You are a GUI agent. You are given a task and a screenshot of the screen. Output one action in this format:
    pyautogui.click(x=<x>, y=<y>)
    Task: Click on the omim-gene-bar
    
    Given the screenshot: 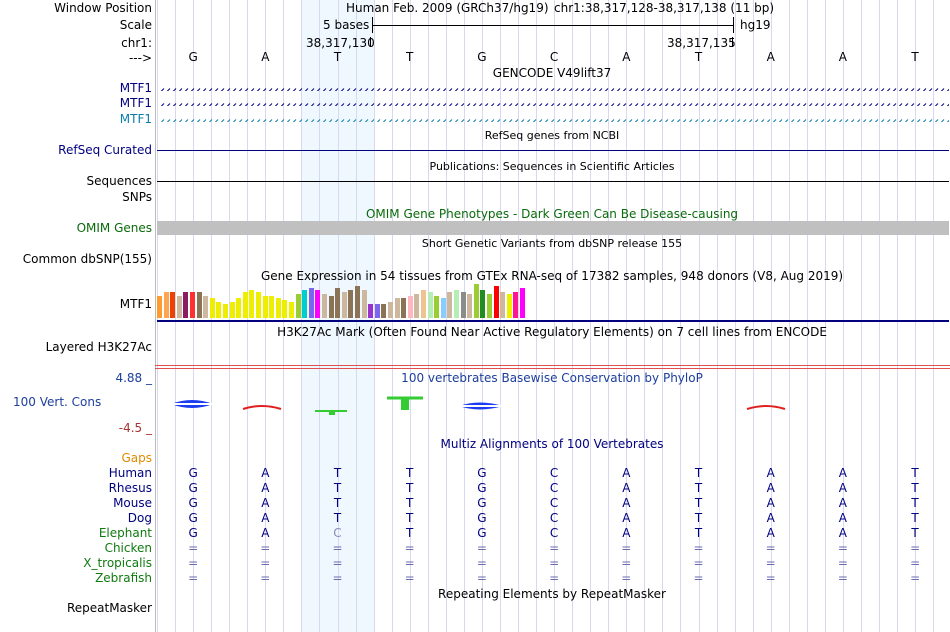 What is the action you would take?
    pyautogui.click(x=553, y=228)
    